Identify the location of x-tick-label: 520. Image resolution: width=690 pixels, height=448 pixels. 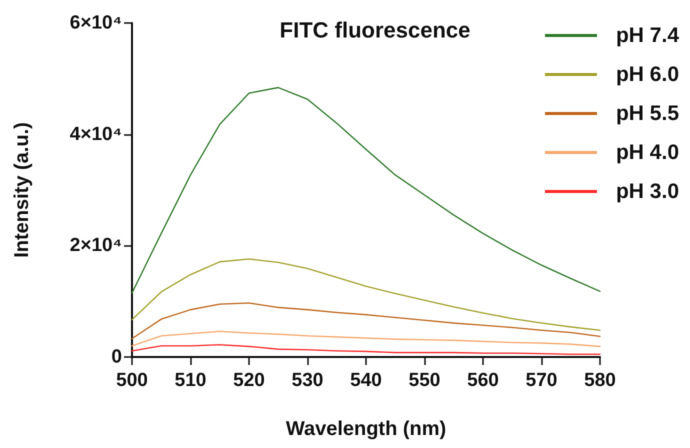
(249, 380).